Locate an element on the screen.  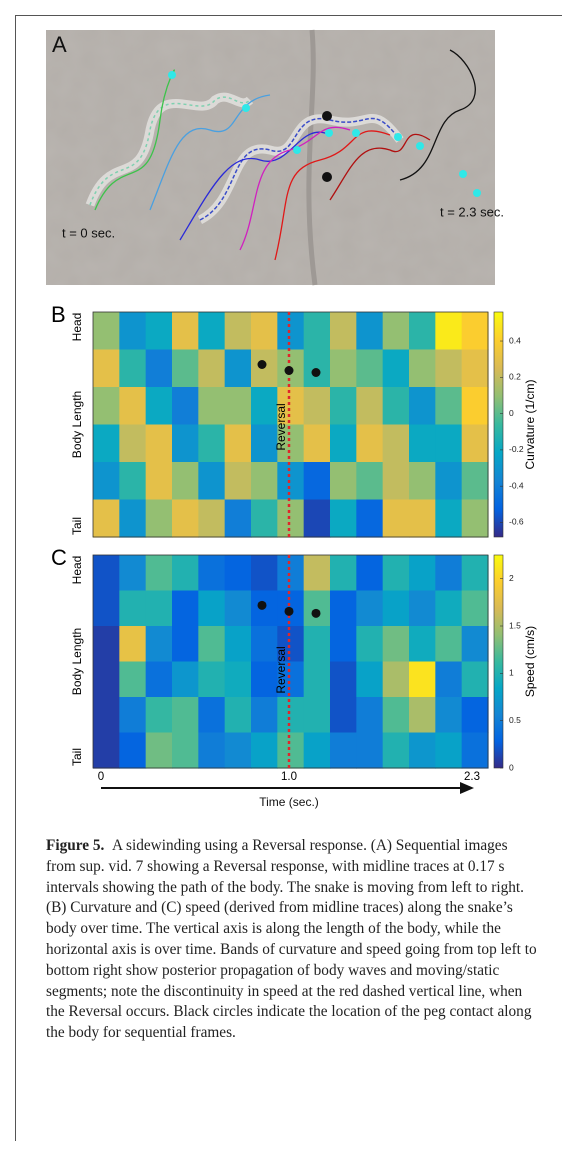
heatmap-border is located at coordinates (290, 424).